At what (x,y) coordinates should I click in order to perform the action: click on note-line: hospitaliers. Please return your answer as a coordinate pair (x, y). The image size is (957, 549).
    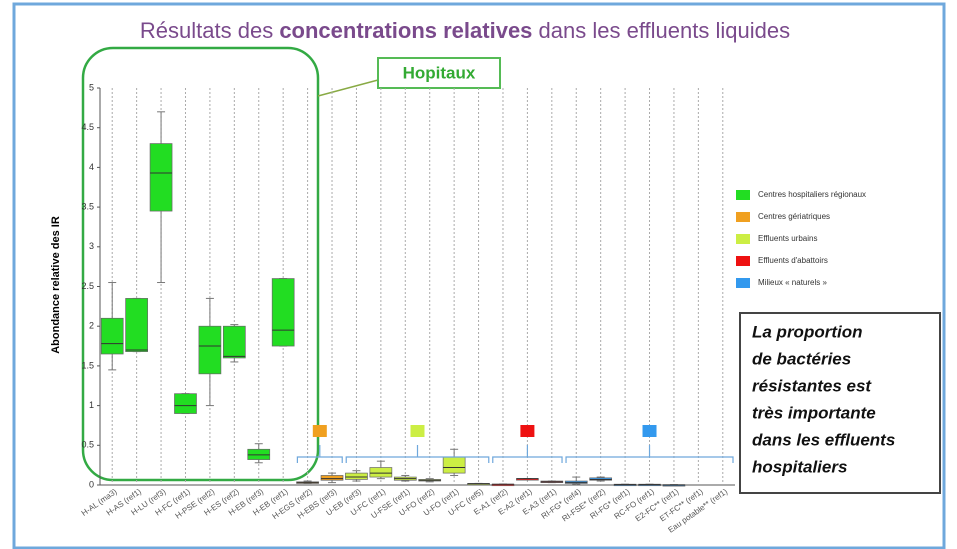
    Looking at the image, I should click on (799, 466).